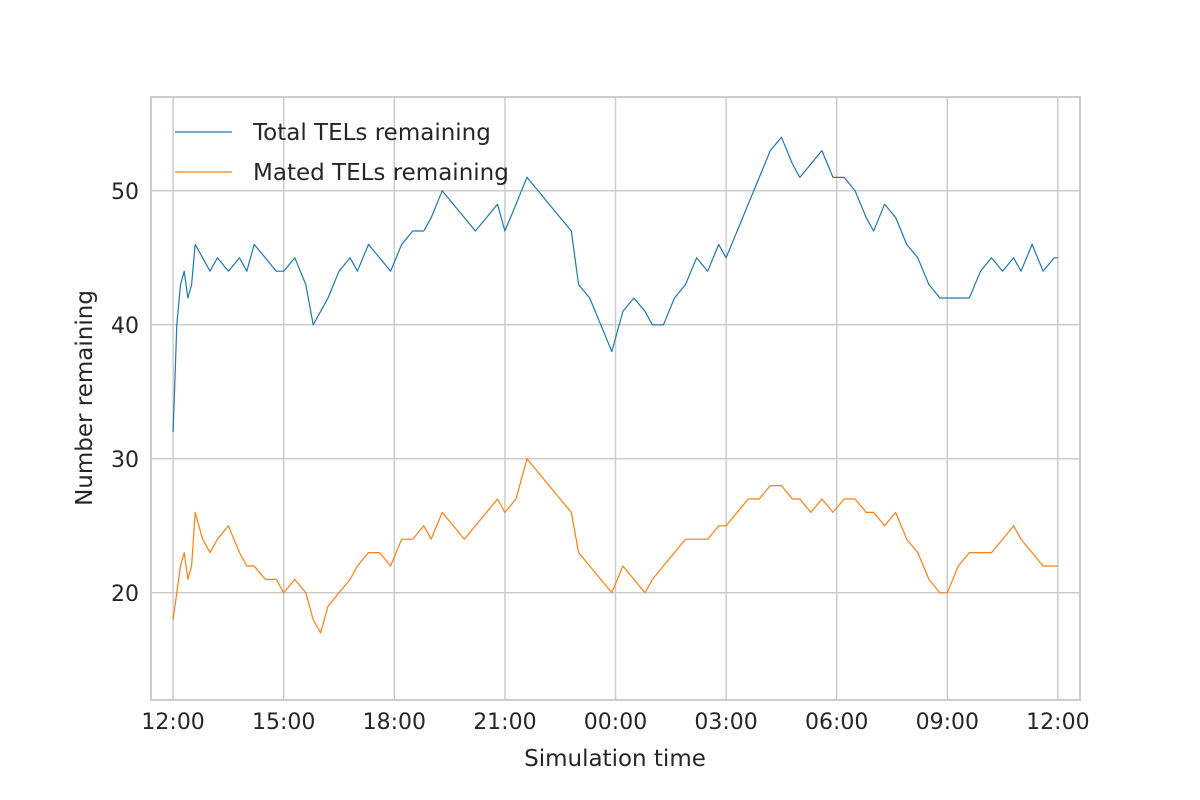 Image resolution: width=1200 pixels, height=800 pixels. I want to click on legend-label-total: Total TELs remaining, so click(371, 133).